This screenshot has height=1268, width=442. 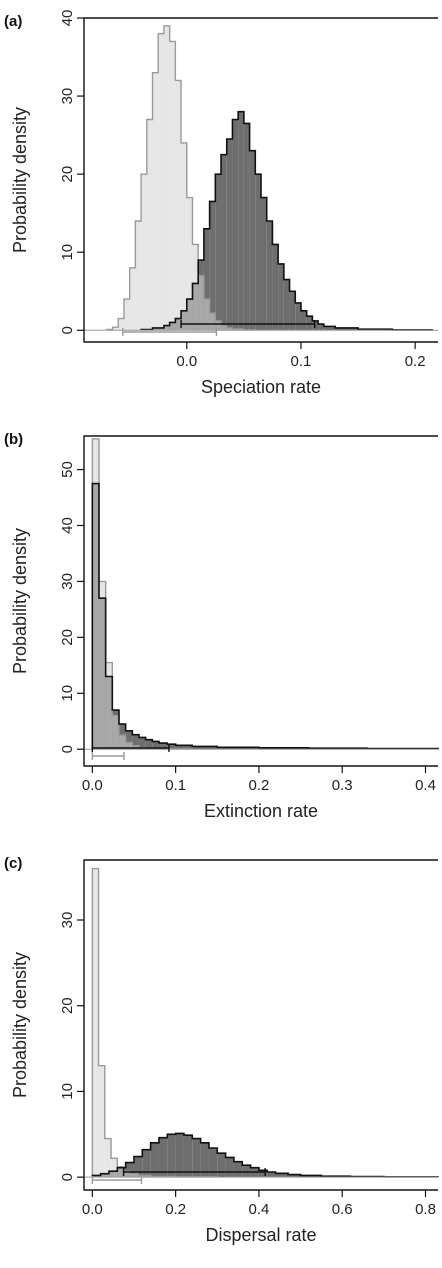 What do you see at coordinates (342, 1209) in the screenshot?
I see `x-tick-label: 0.6` at bounding box center [342, 1209].